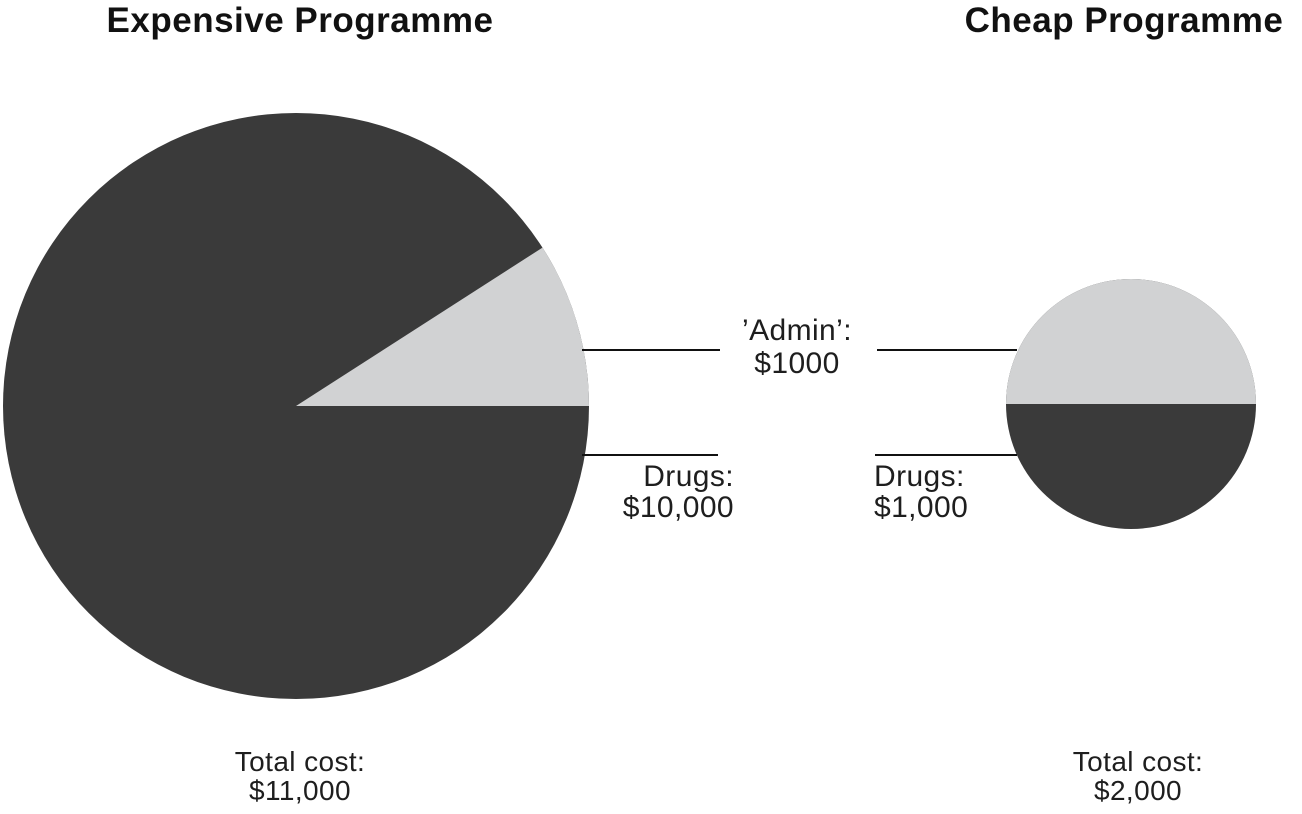 This screenshot has height=814, width=1302. I want to click on drugs-label-cheap-value: $1,000, so click(921, 507).